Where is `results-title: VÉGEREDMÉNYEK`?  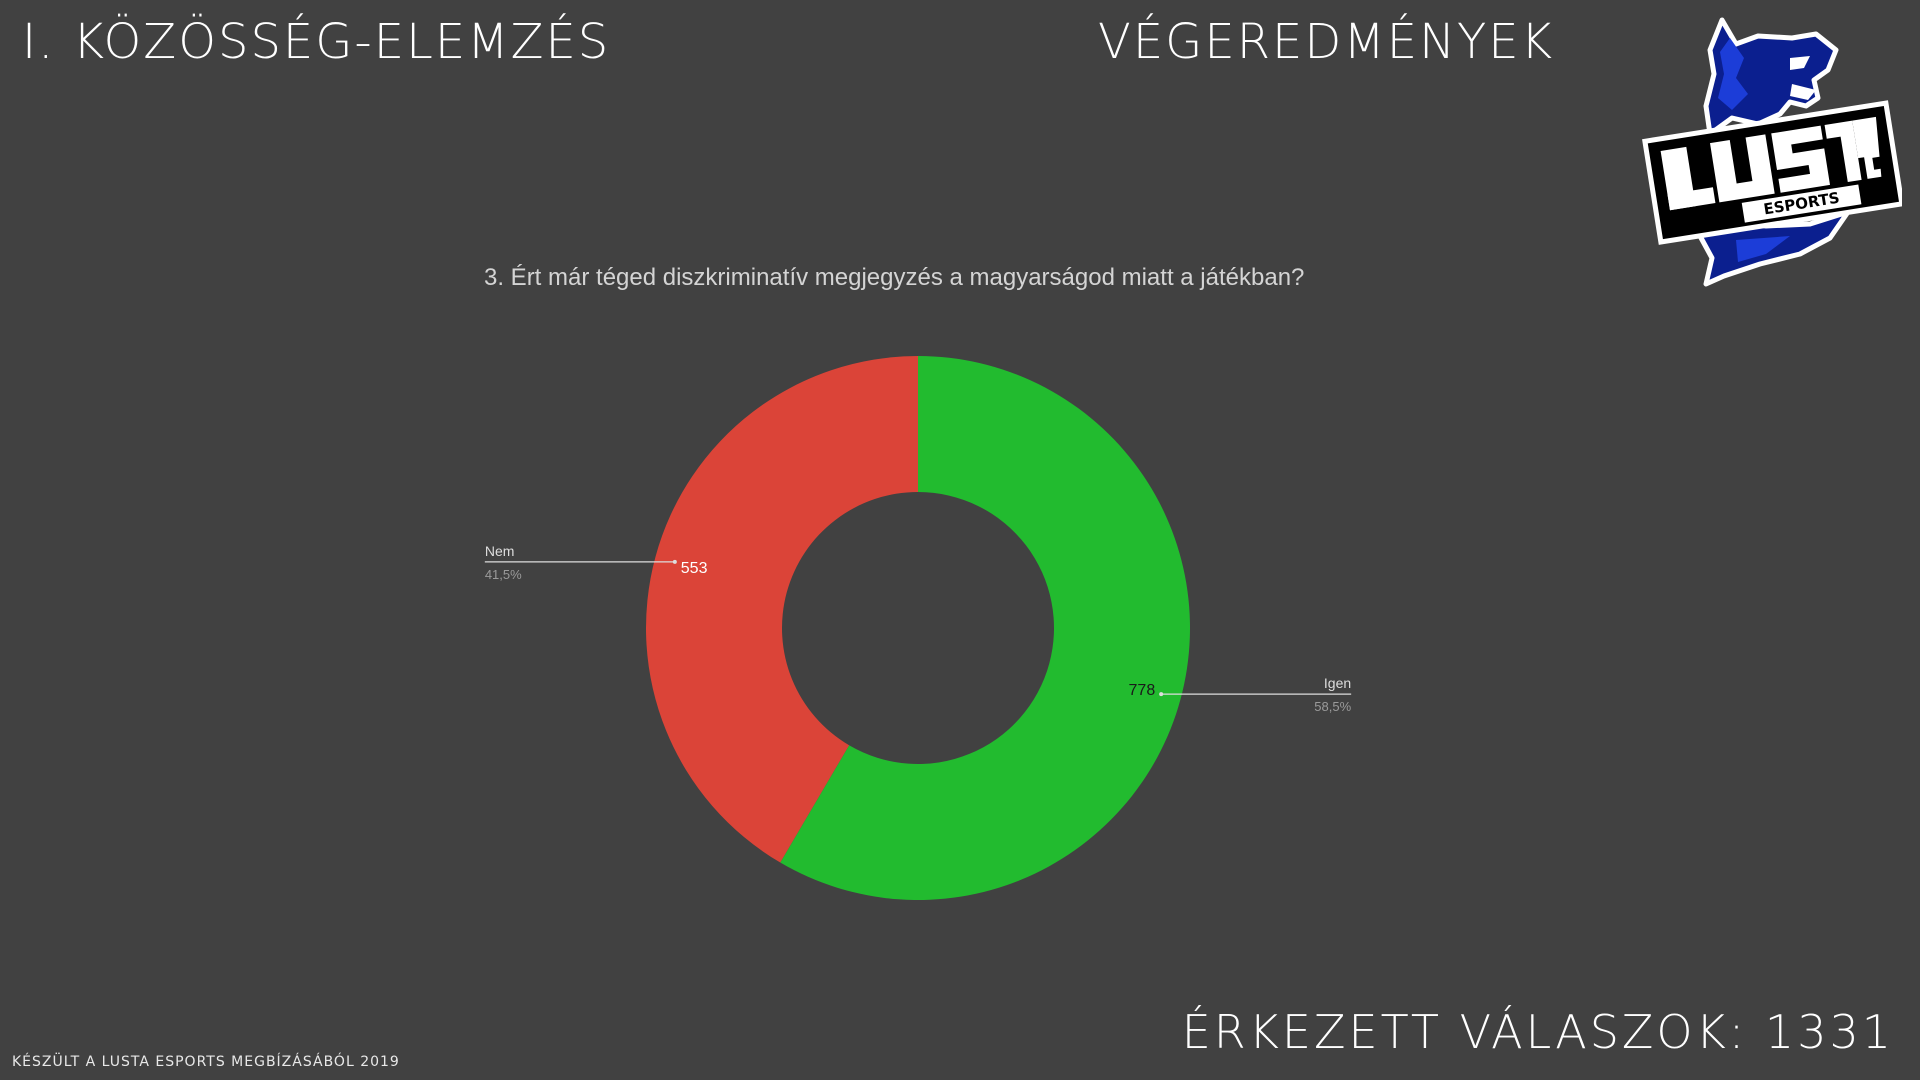
results-title: VÉGEREDMÉNYEK is located at coordinates (1326, 42).